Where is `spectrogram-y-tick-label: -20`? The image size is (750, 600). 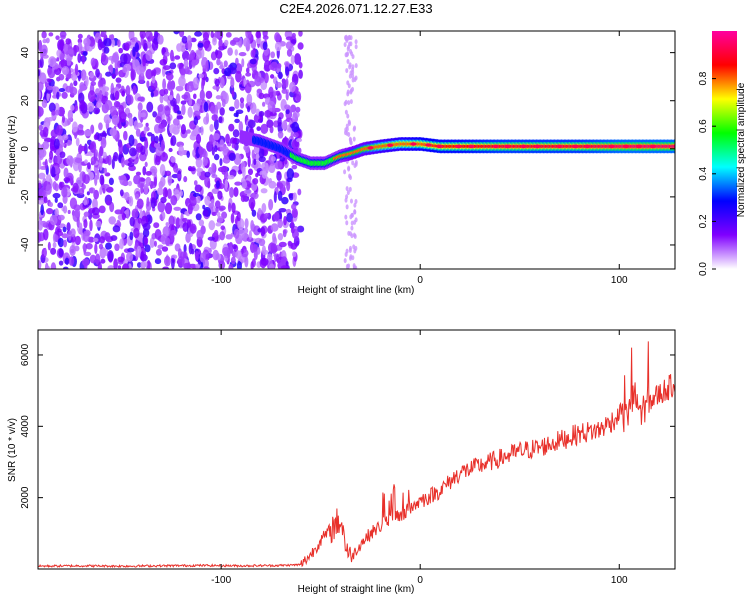 spectrogram-y-tick-label: -20 is located at coordinates (25, 196).